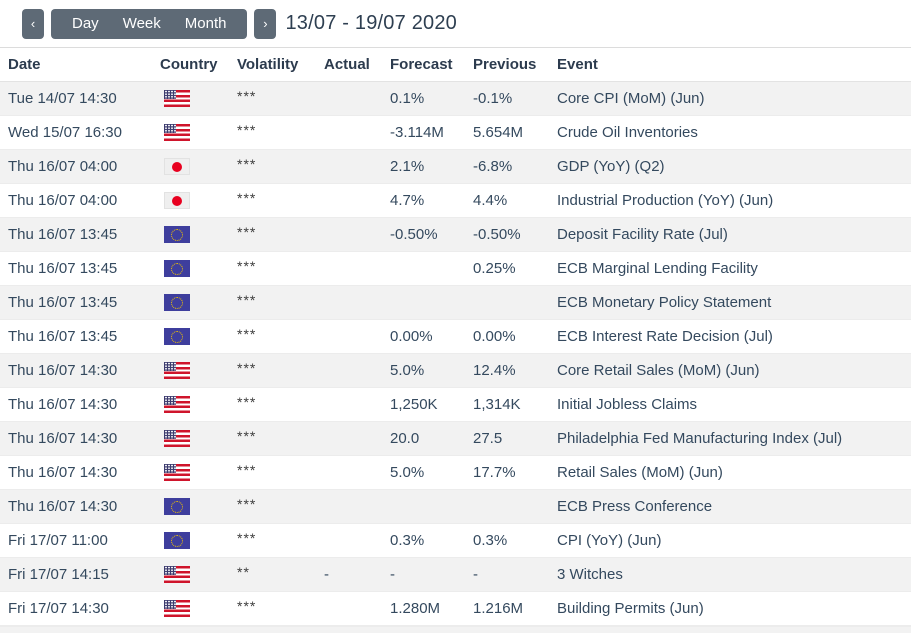 The image size is (911, 633). What do you see at coordinates (590, 574) in the screenshot?
I see `event-name: 3 Witches` at bounding box center [590, 574].